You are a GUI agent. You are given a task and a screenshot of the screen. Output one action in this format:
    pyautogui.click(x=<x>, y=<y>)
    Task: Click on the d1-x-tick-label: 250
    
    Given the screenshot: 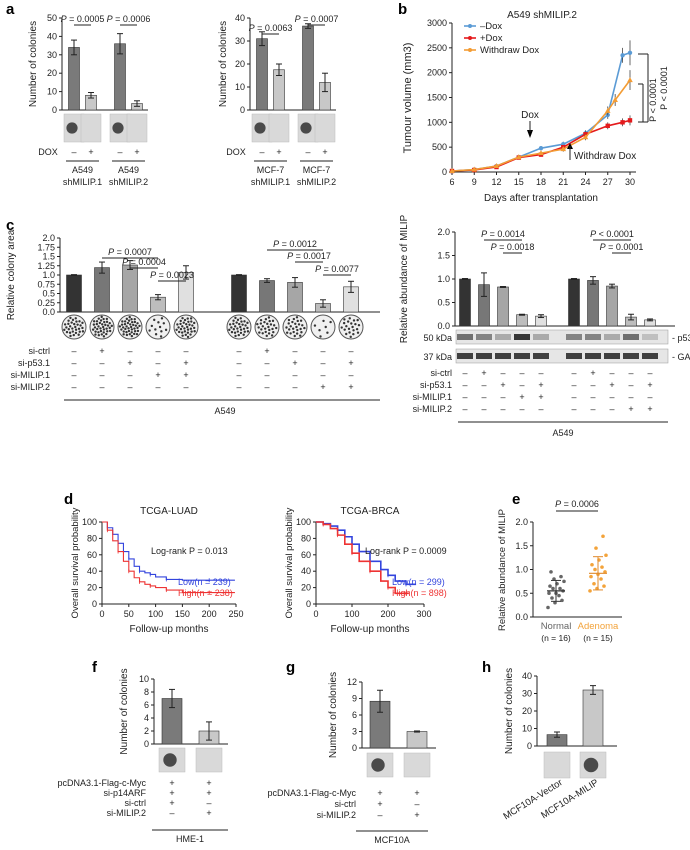 What is the action you would take?
    pyautogui.click(x=235, y=614)
    